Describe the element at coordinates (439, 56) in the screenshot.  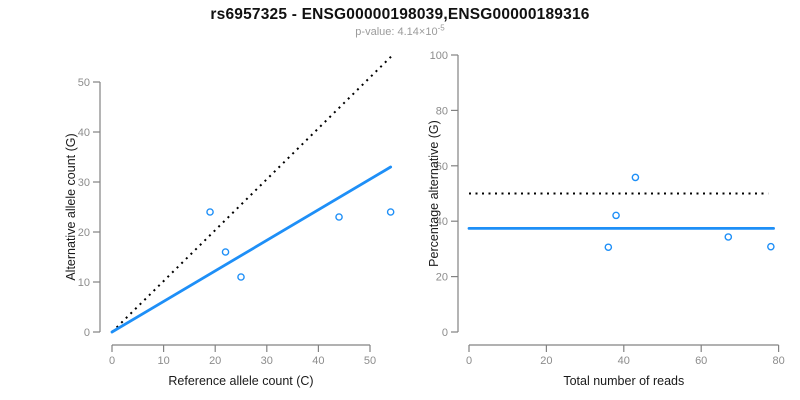
I see `y-tick-label: 100` at that location.